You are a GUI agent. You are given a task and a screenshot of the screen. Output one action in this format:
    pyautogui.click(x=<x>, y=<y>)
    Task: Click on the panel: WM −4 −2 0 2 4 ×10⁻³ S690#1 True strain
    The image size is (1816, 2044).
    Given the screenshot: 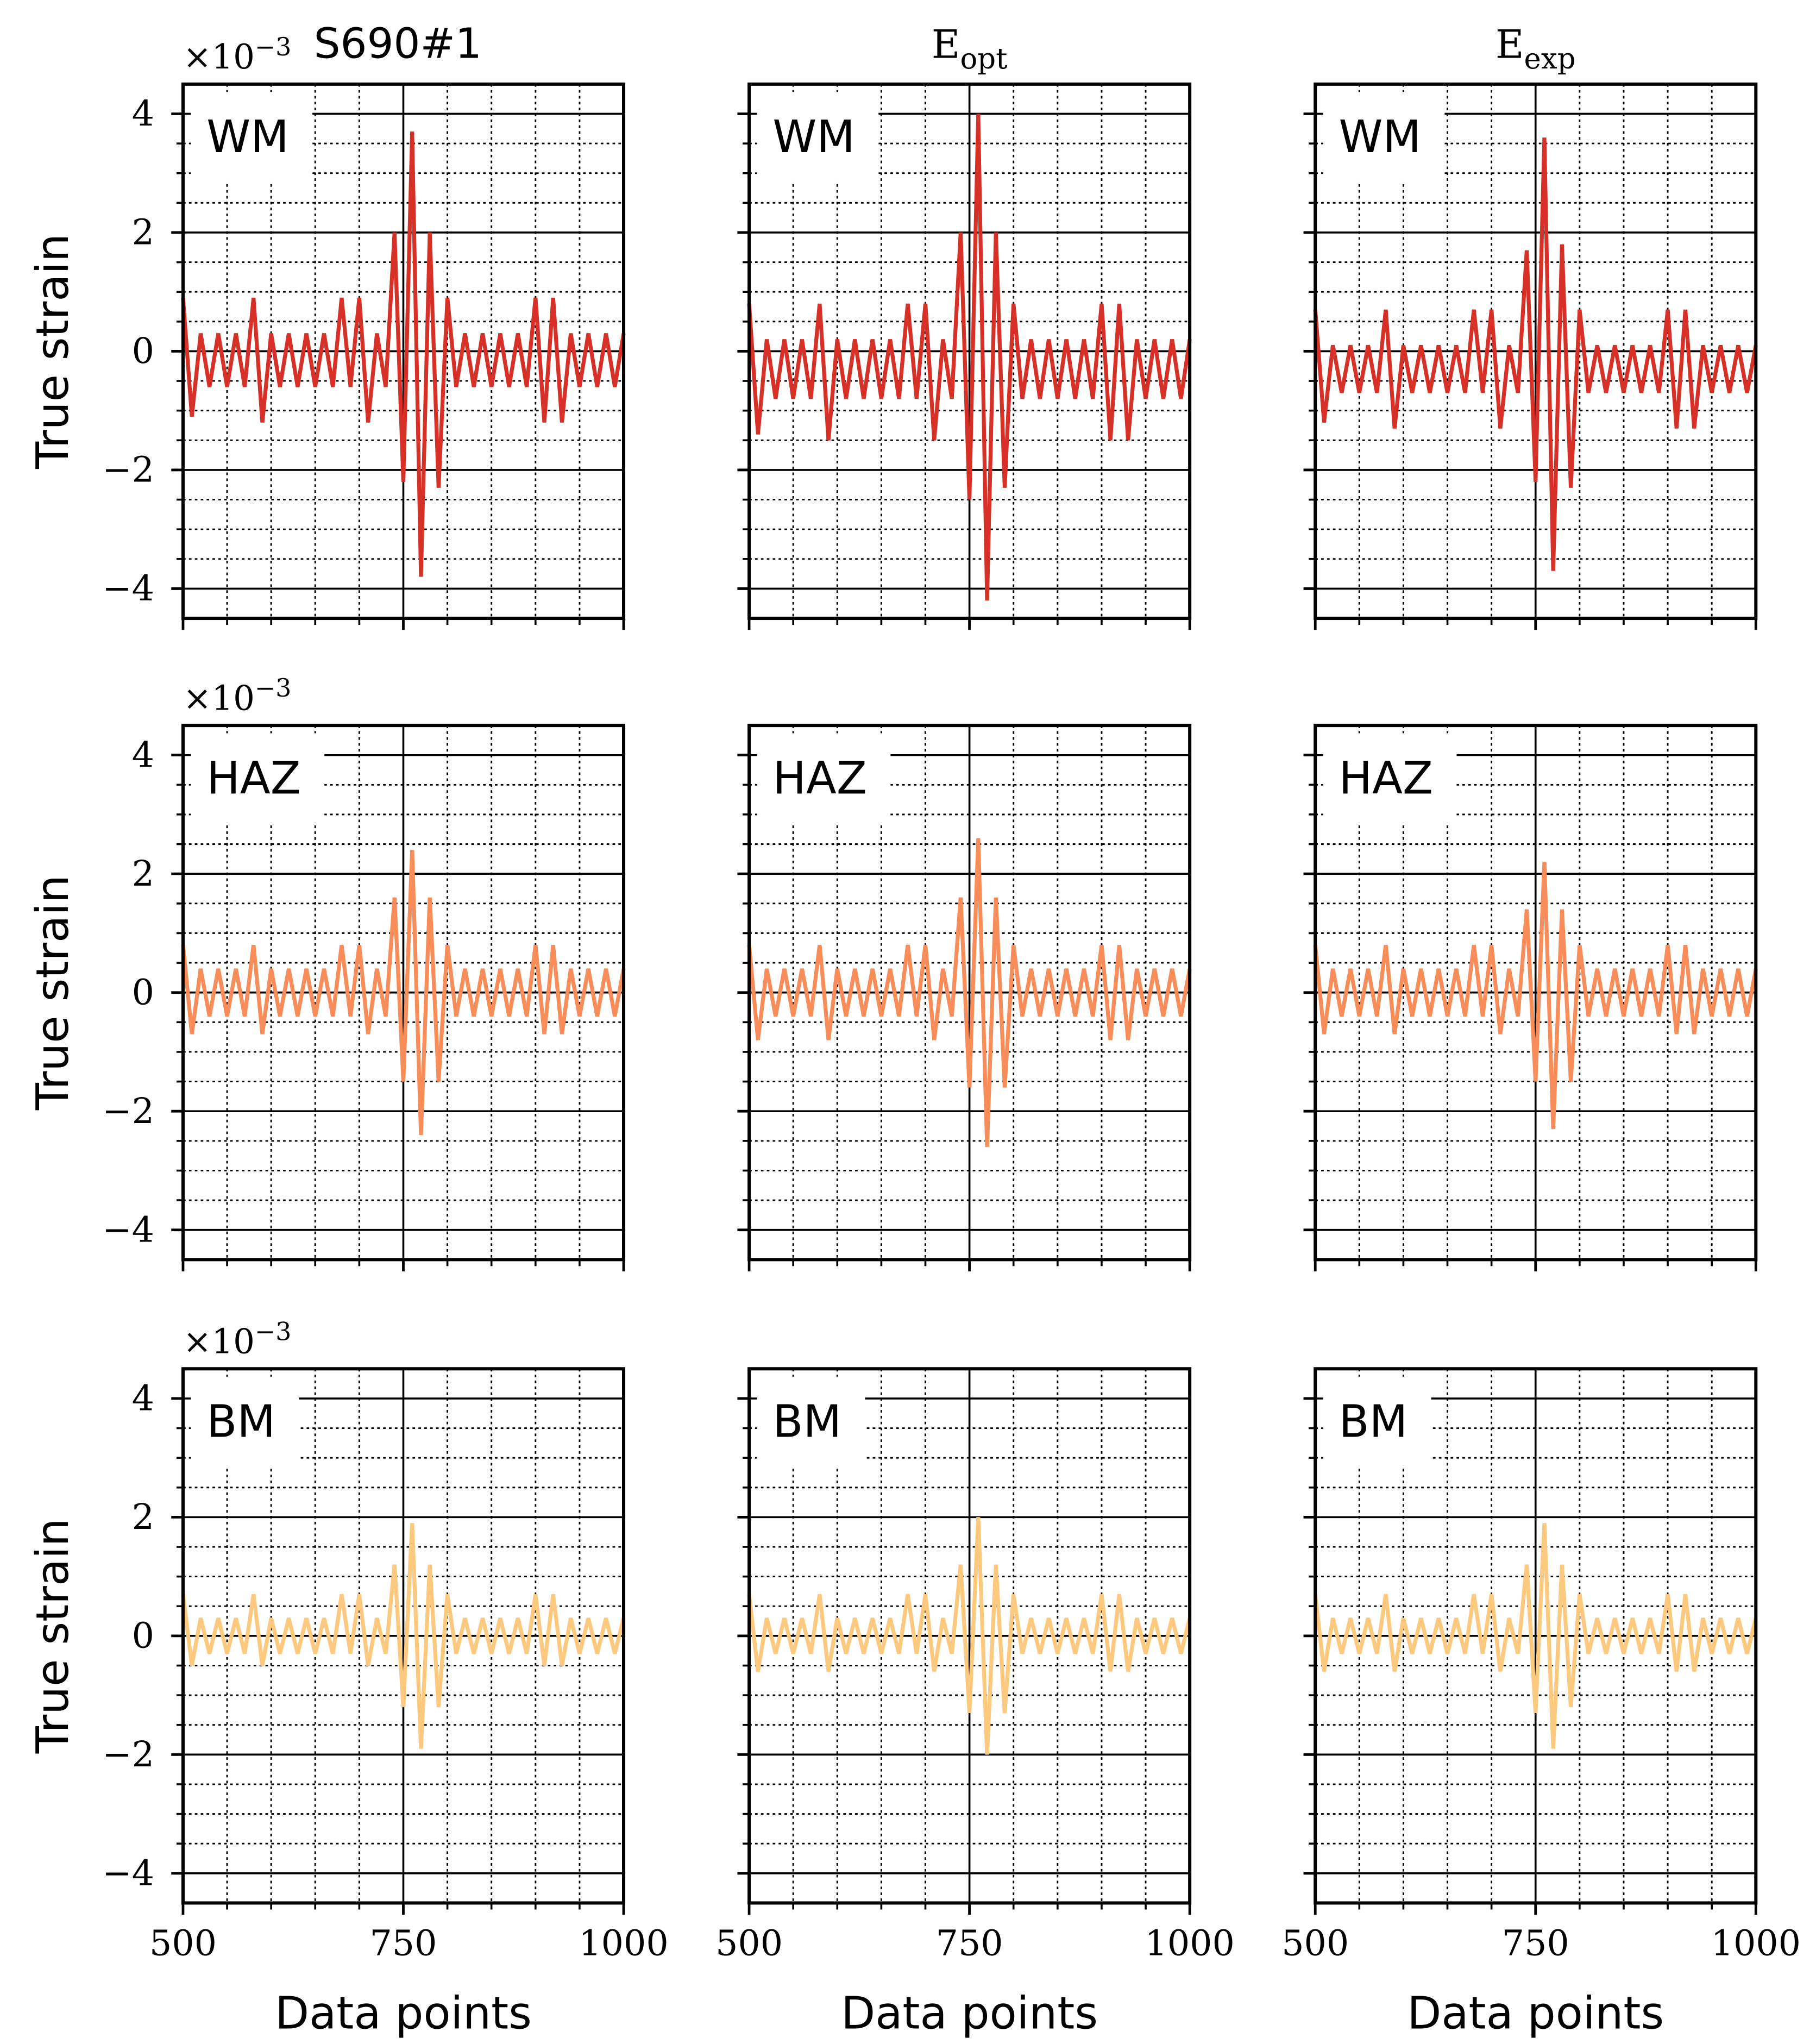 What is the action you would take?
    pyautogui.click(x=326, y=325)
    